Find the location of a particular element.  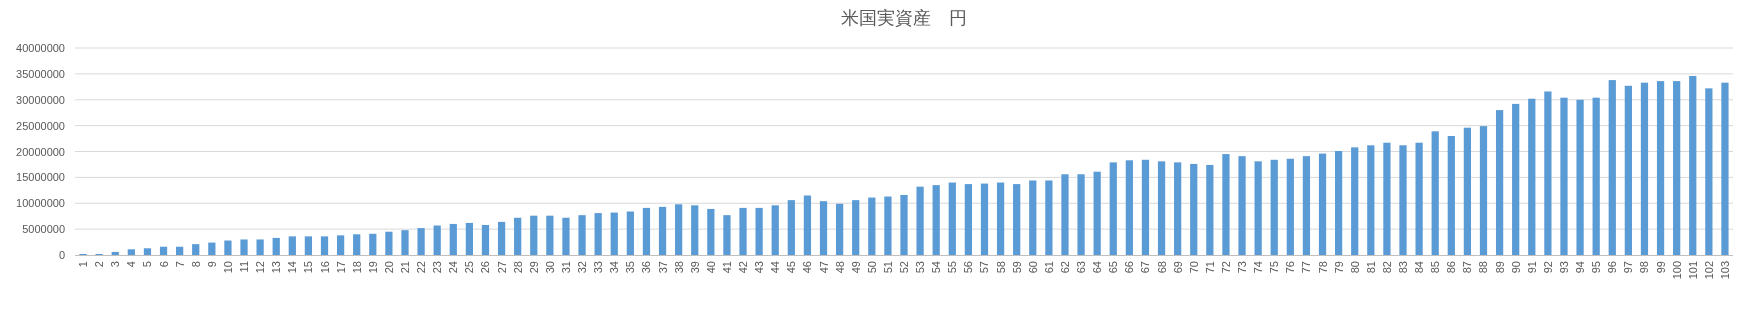

x-tick-label: 52 is located at coordinates (904, 267).